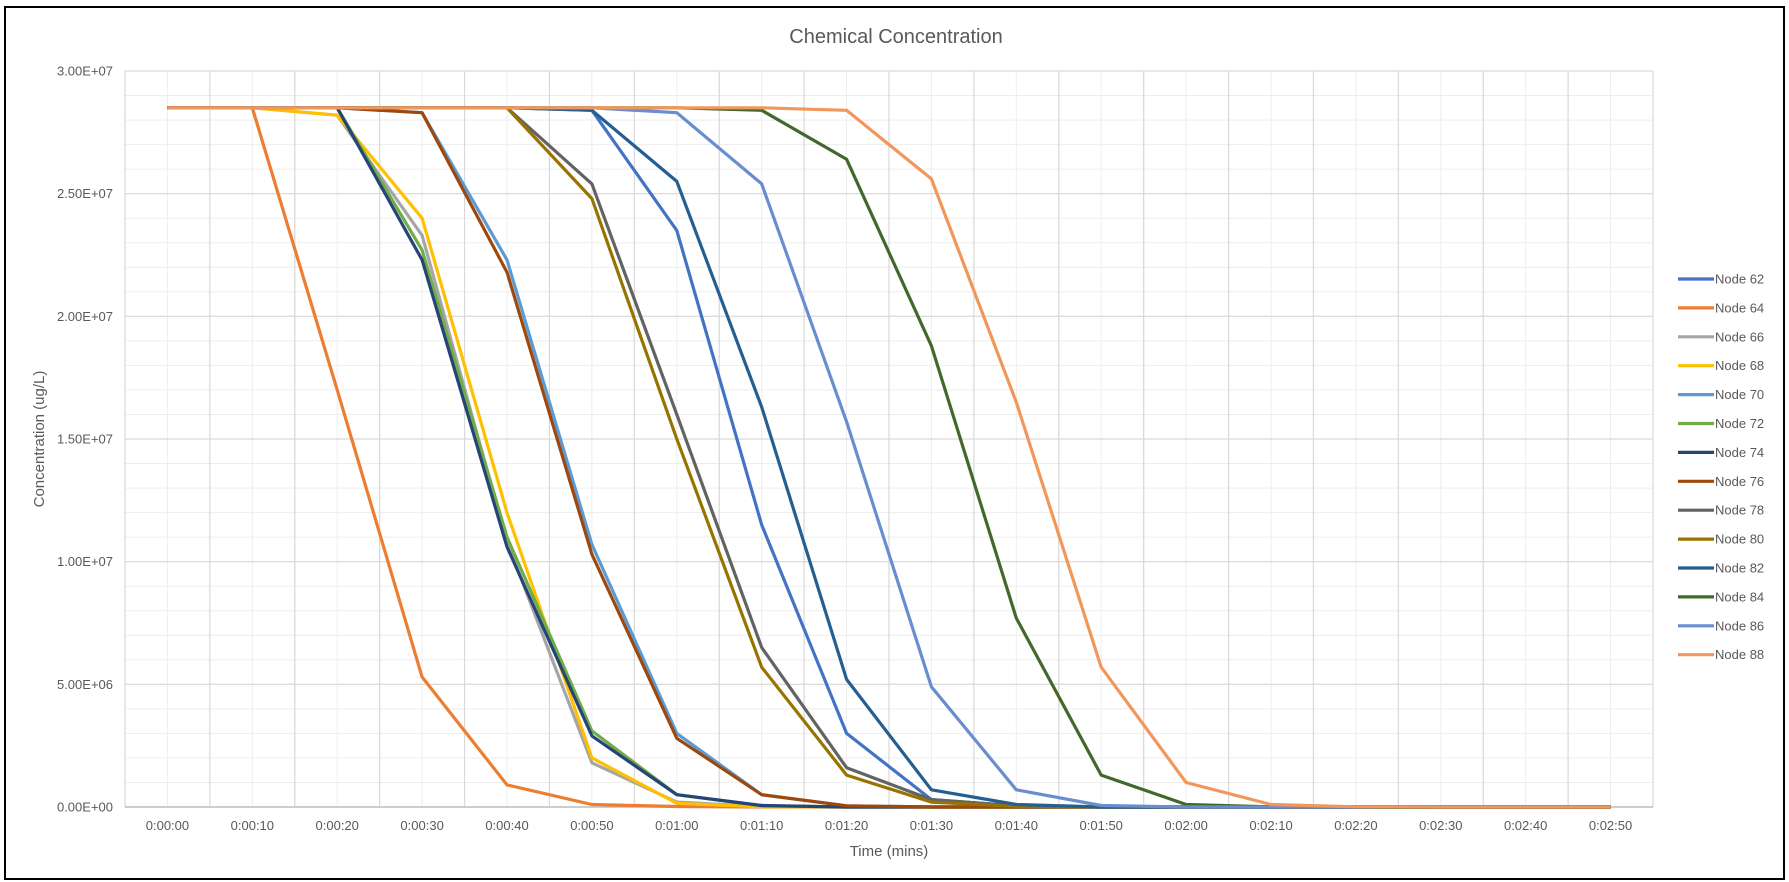  I want to click on x-tick-label: 0:02:40, so click(1525, 825).